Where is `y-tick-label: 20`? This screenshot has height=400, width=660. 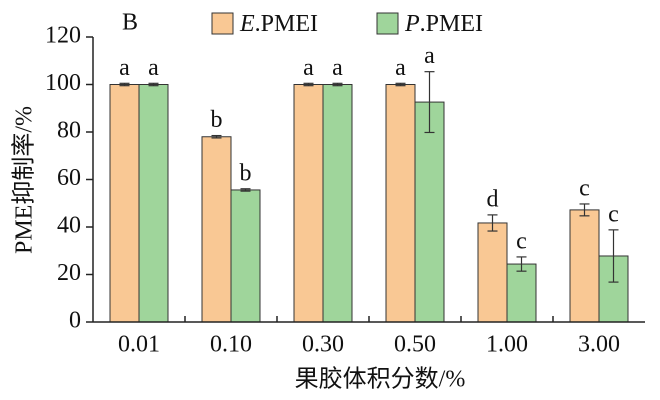
y-tick-label: 20 is located at coordinates (69, 273).